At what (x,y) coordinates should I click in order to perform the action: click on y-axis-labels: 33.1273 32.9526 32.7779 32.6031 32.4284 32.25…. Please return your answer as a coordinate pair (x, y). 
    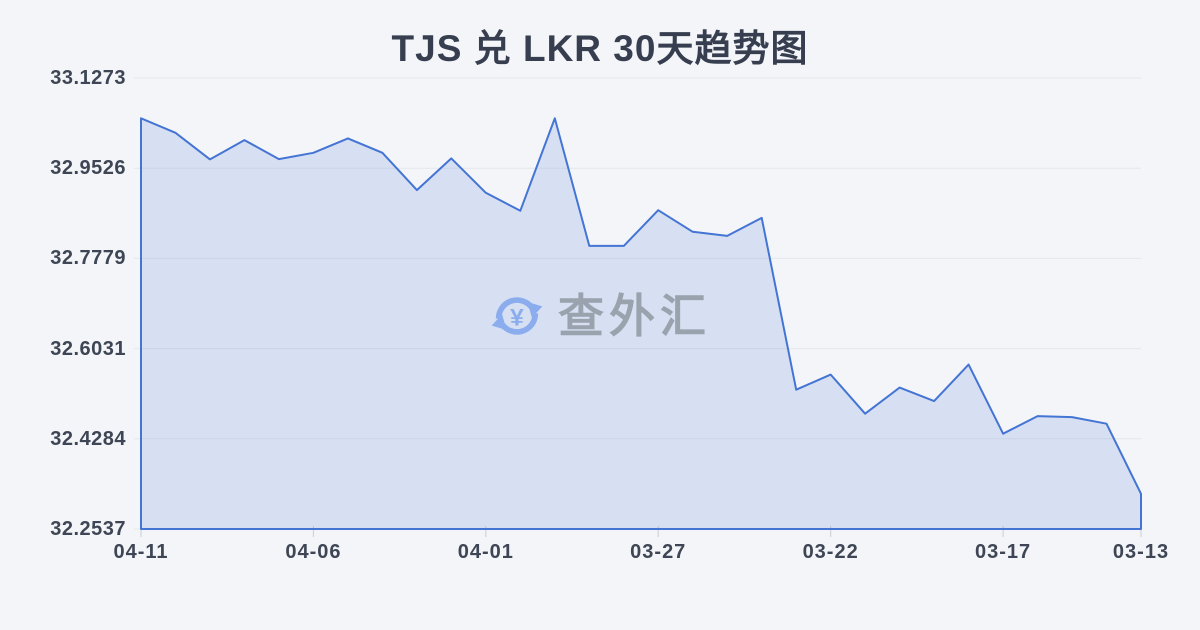
    Looking at the image, I should click on (63, 315).